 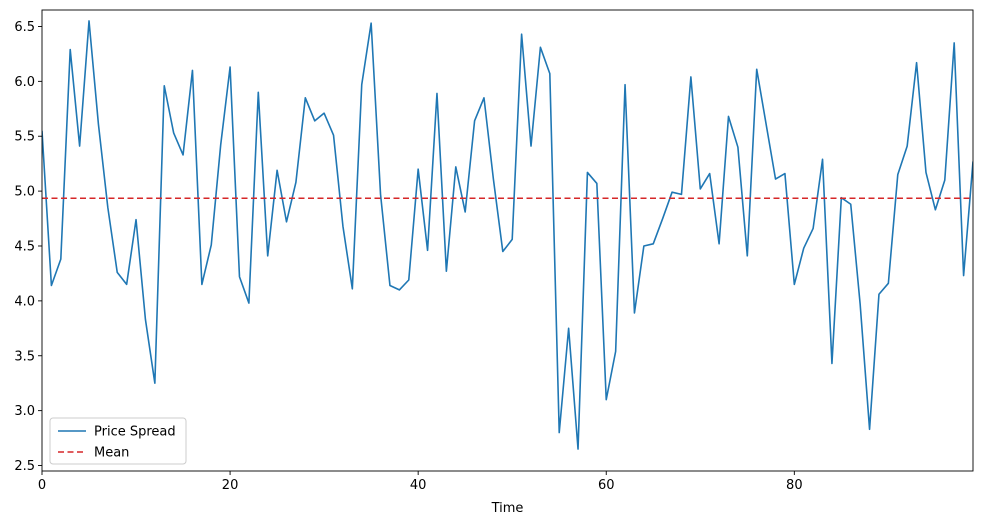 I want to click on legend-box, so click(x=118, y=441).